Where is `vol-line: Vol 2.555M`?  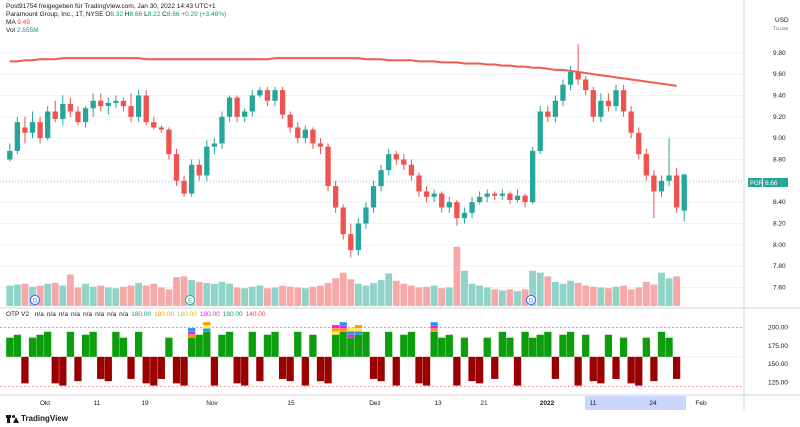 vol-line: Vol 2.555M is located at coordinates (116, 31).